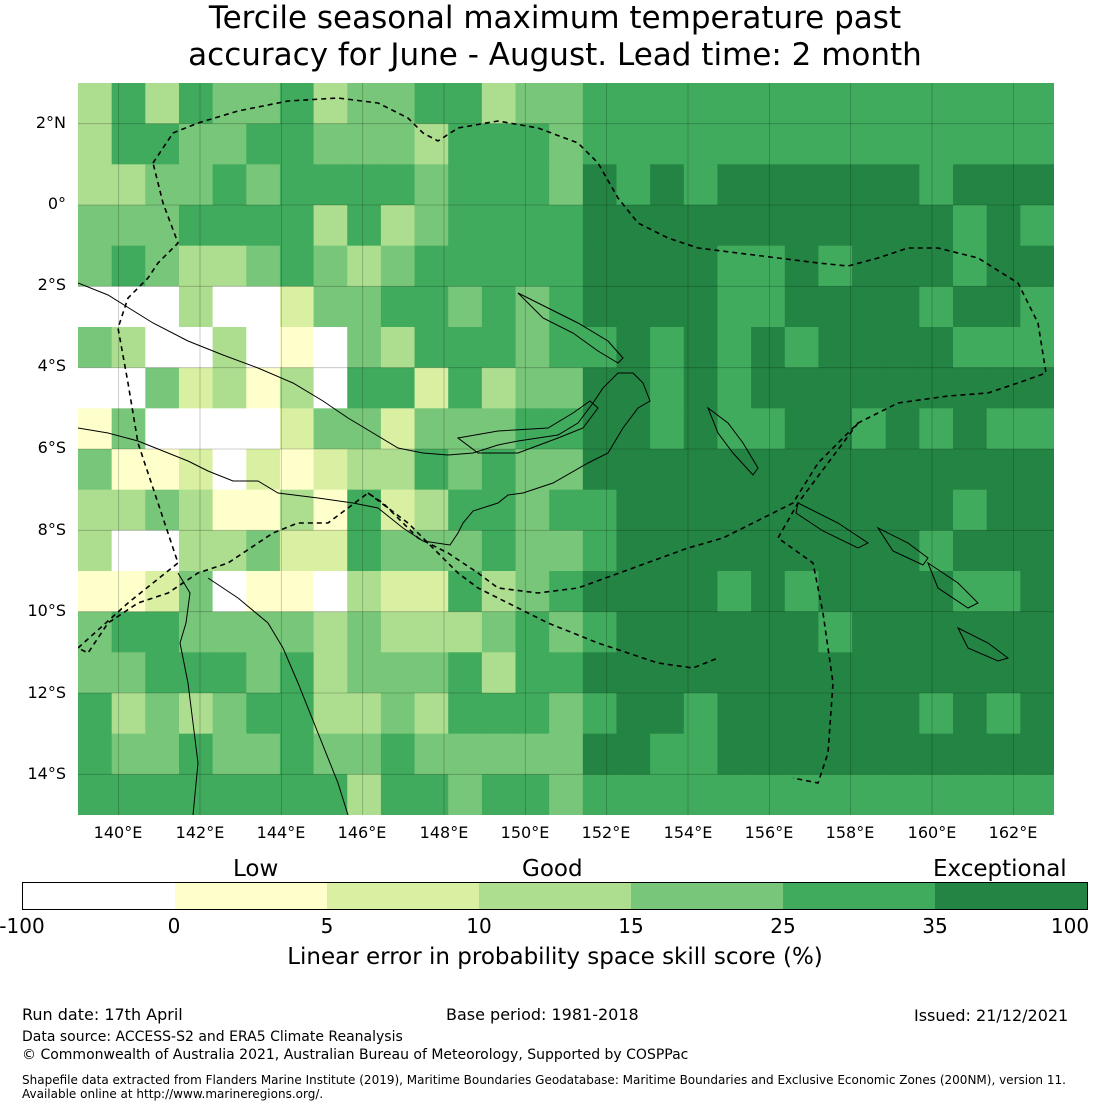 The image size is (1110, 1110). Describe the element at coordinates (46, 610) in the screenshot. I see `lat-label-10s: 10°S` at that location.